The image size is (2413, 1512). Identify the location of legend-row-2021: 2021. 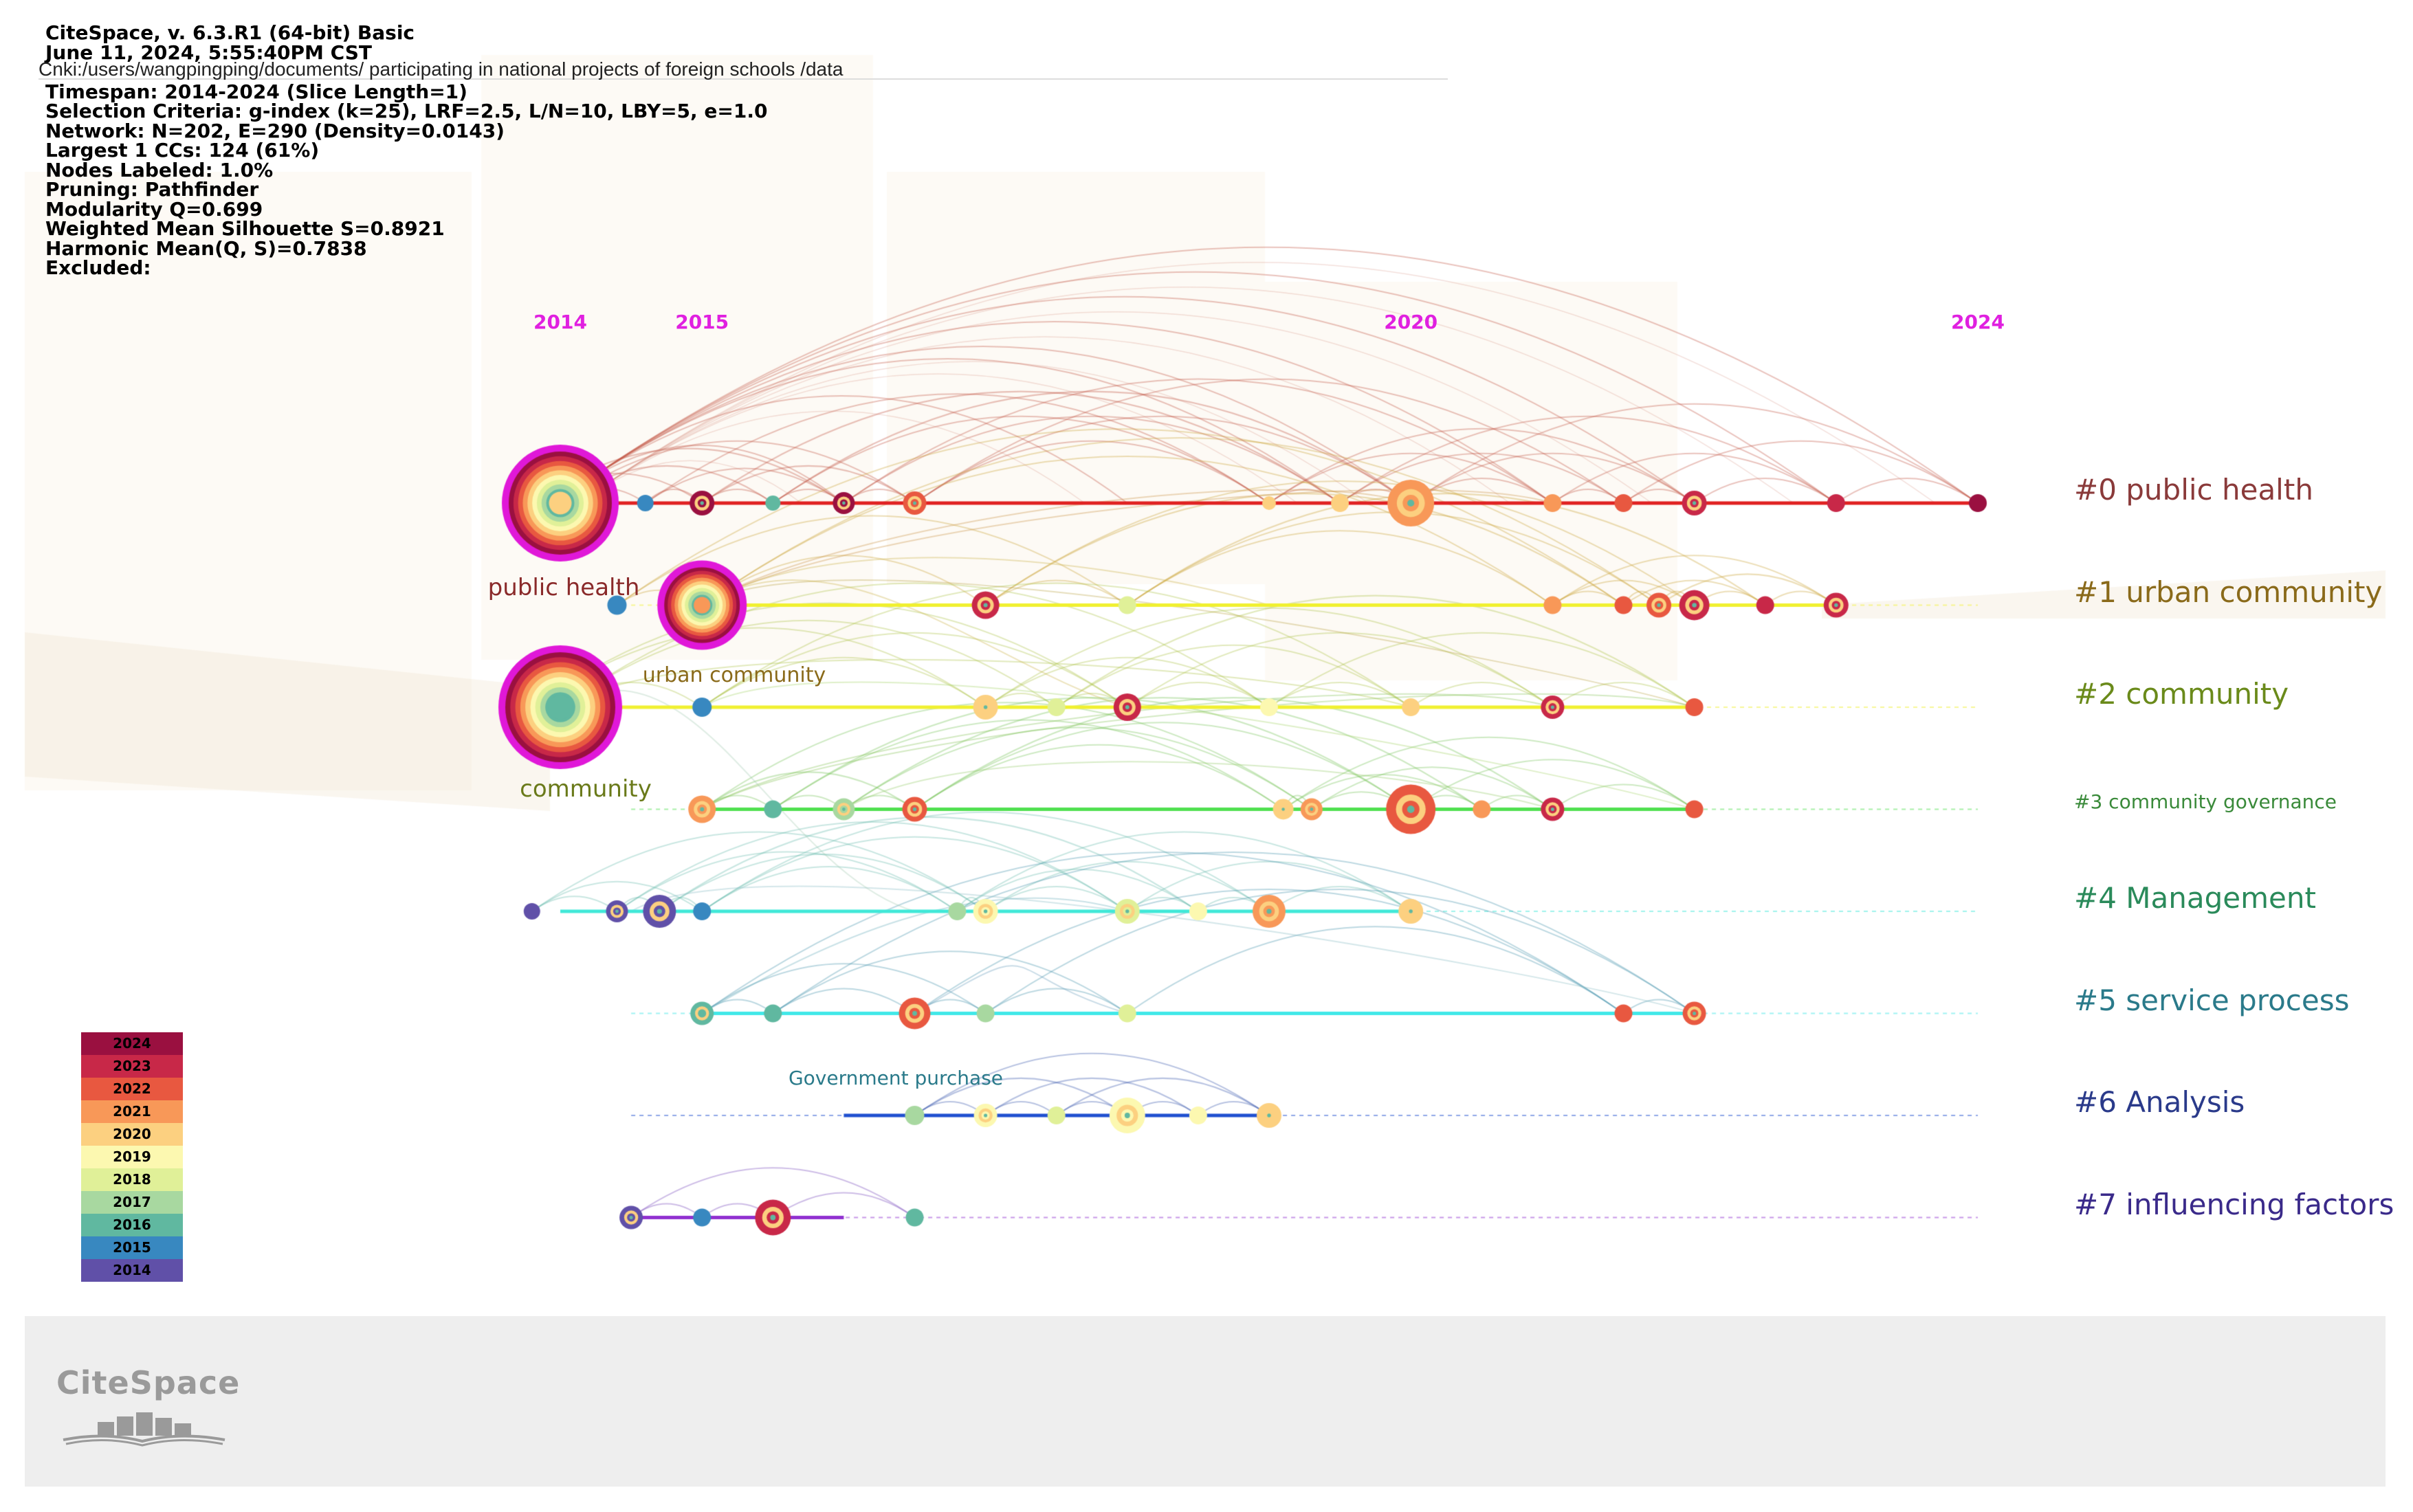
(132, 1111).